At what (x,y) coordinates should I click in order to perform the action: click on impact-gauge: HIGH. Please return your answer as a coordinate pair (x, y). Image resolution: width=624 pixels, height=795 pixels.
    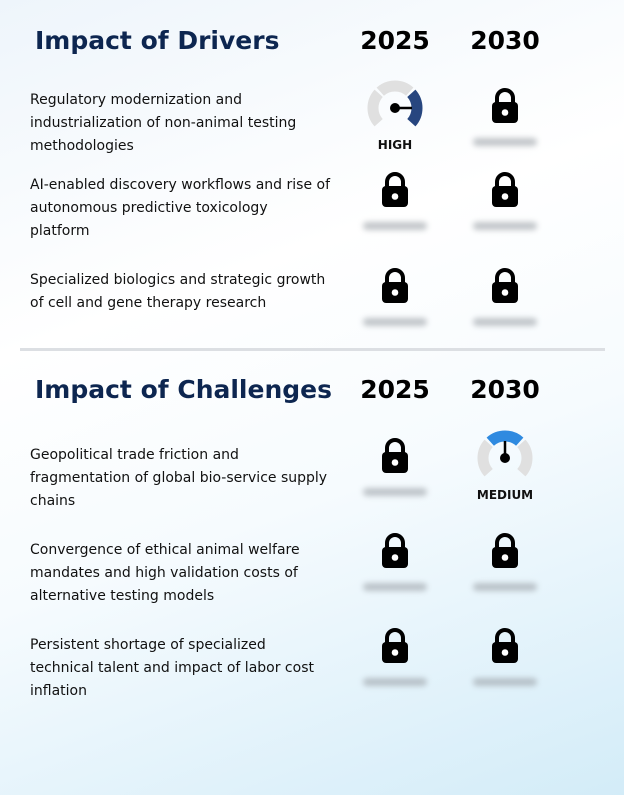
    Looking at the image, I should click on (395, 115).